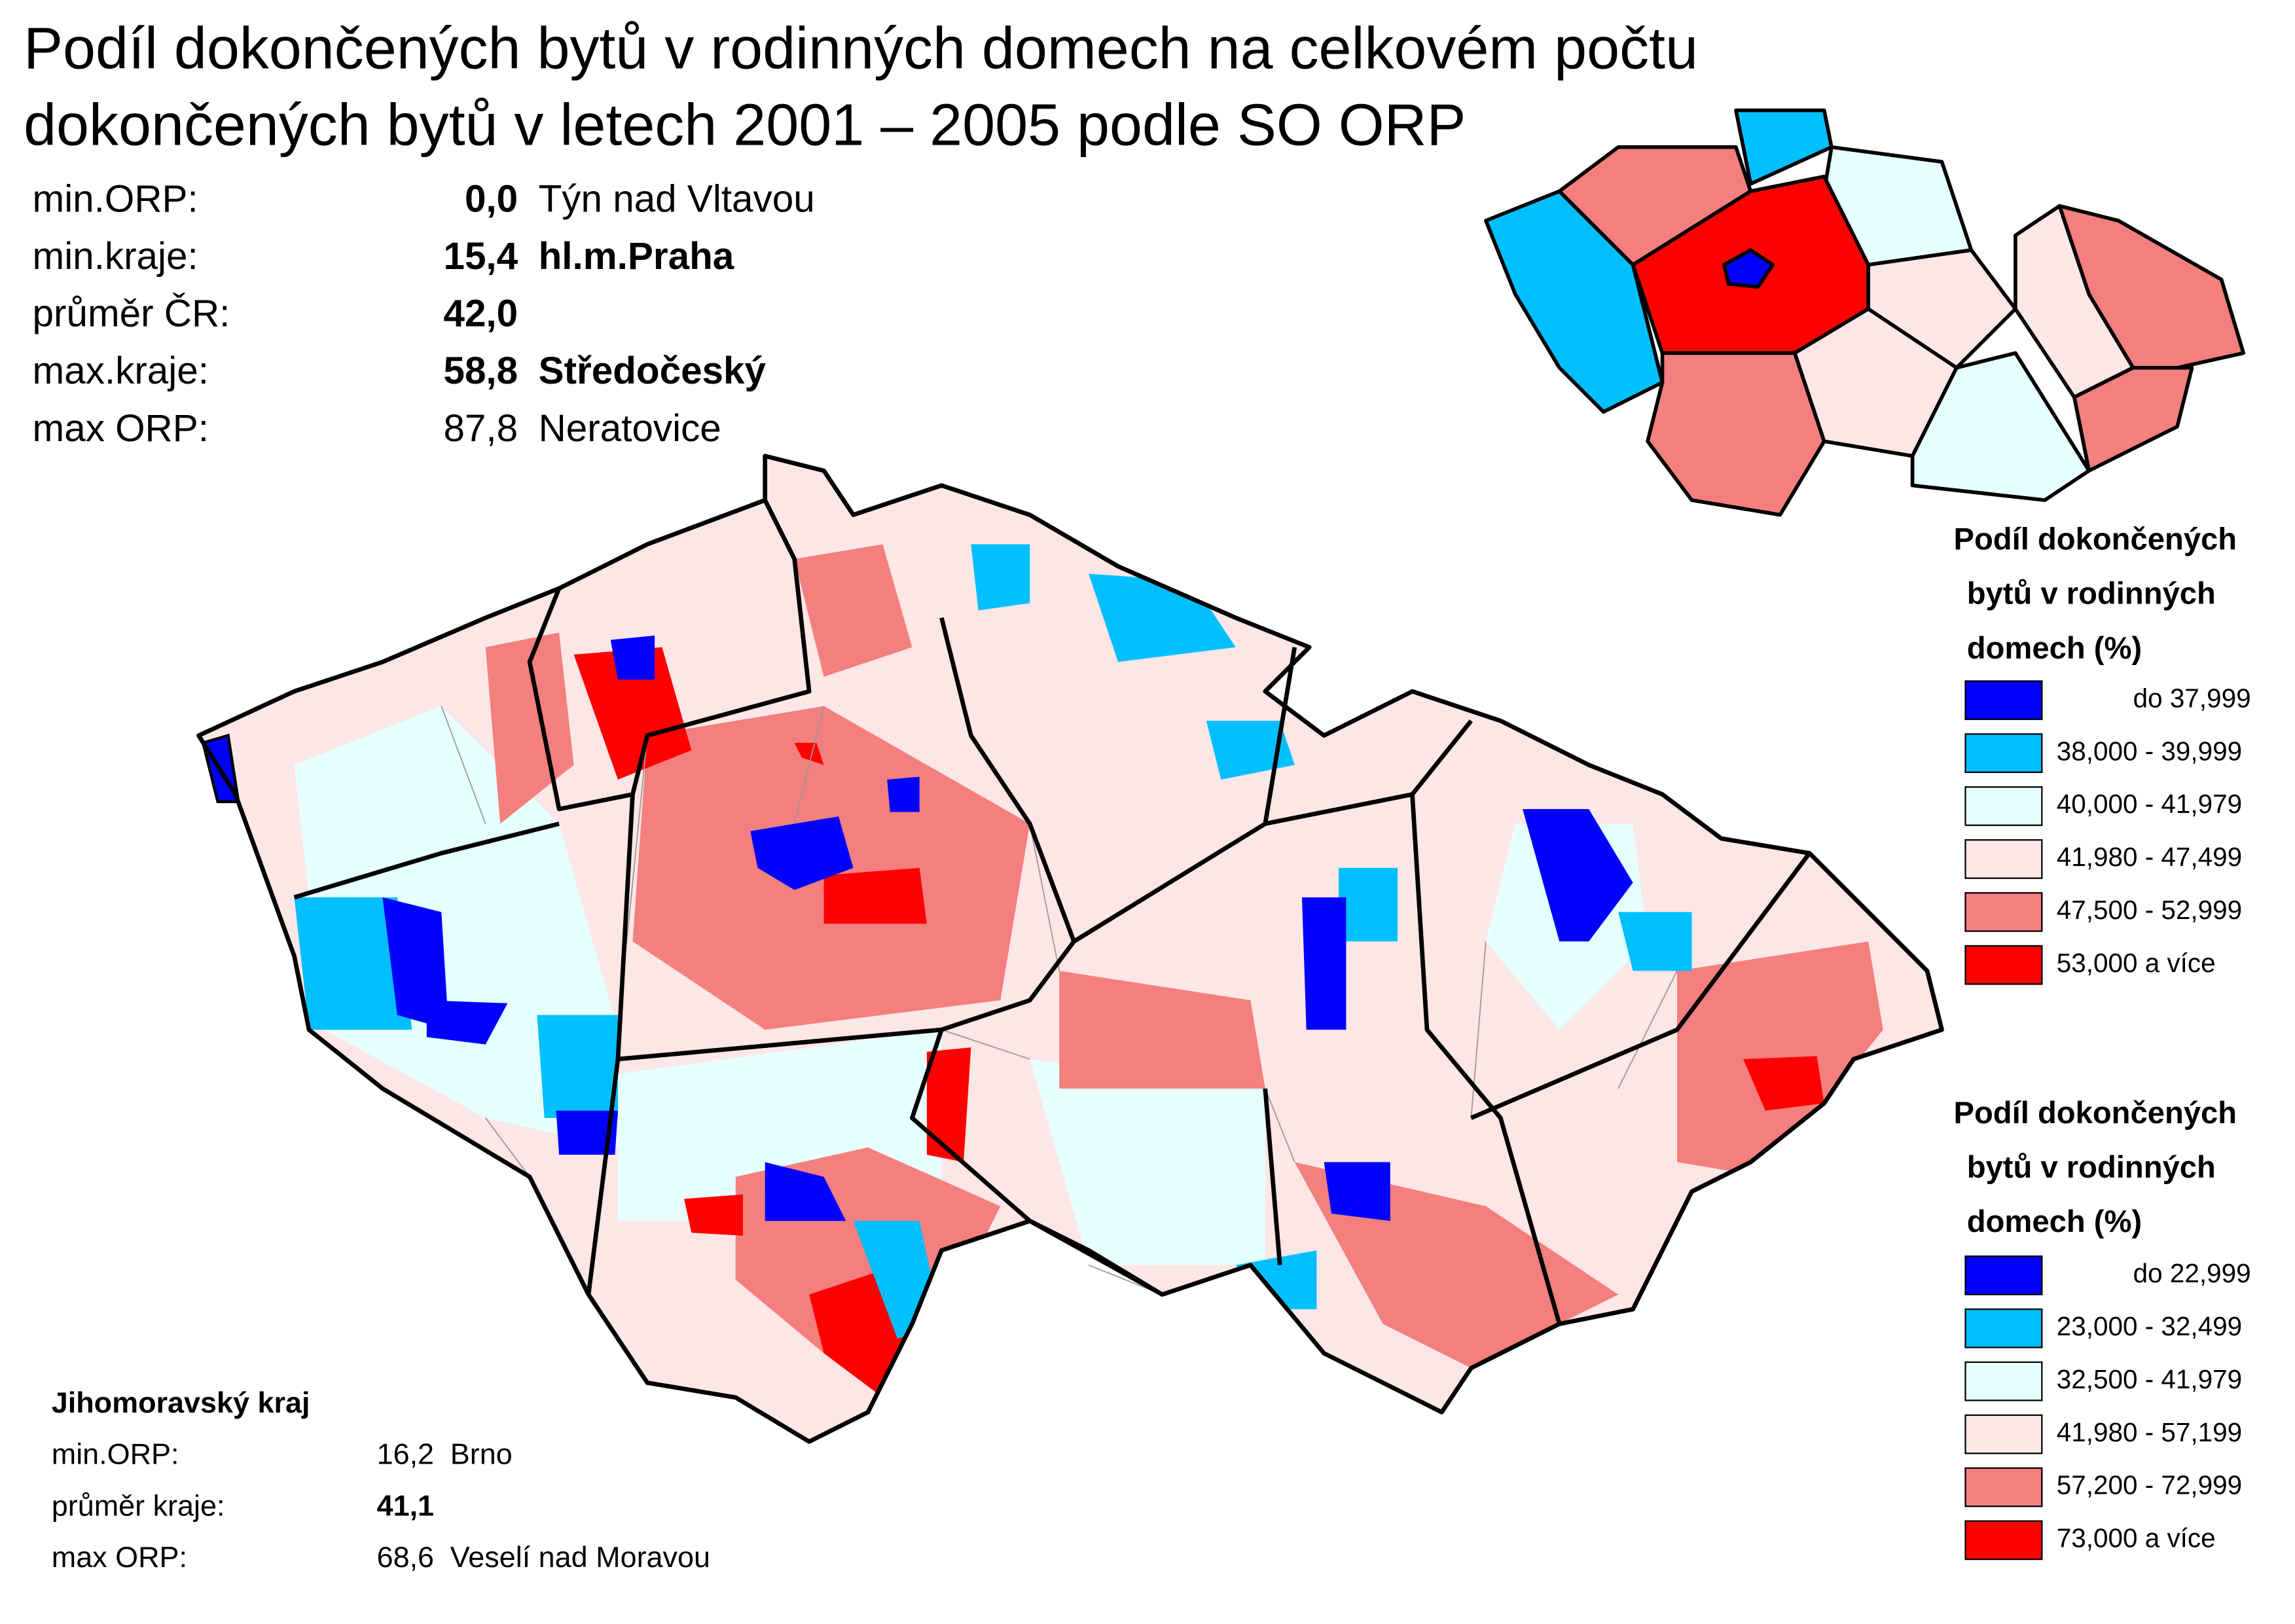 This screenshot has width=2295, height=1624. I want to click on legend-label: do 37,999, so click(2192, 698).